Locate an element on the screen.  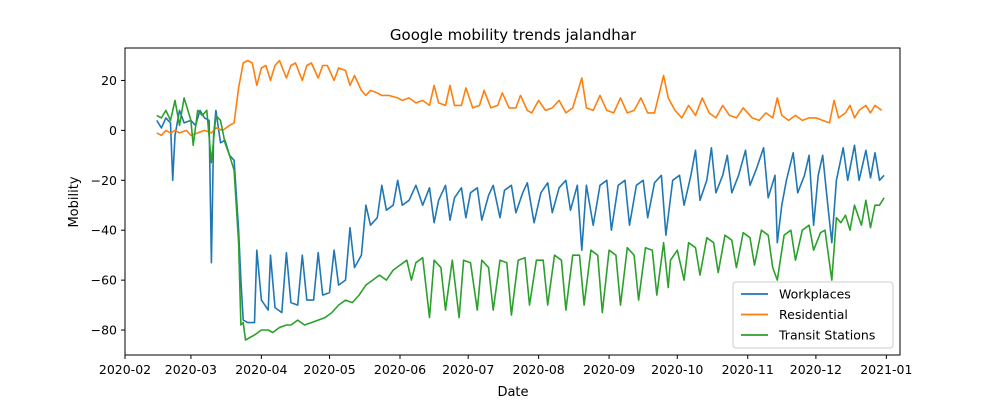
x-tick-label: 2020-03 is located at coordinates (191, 369).